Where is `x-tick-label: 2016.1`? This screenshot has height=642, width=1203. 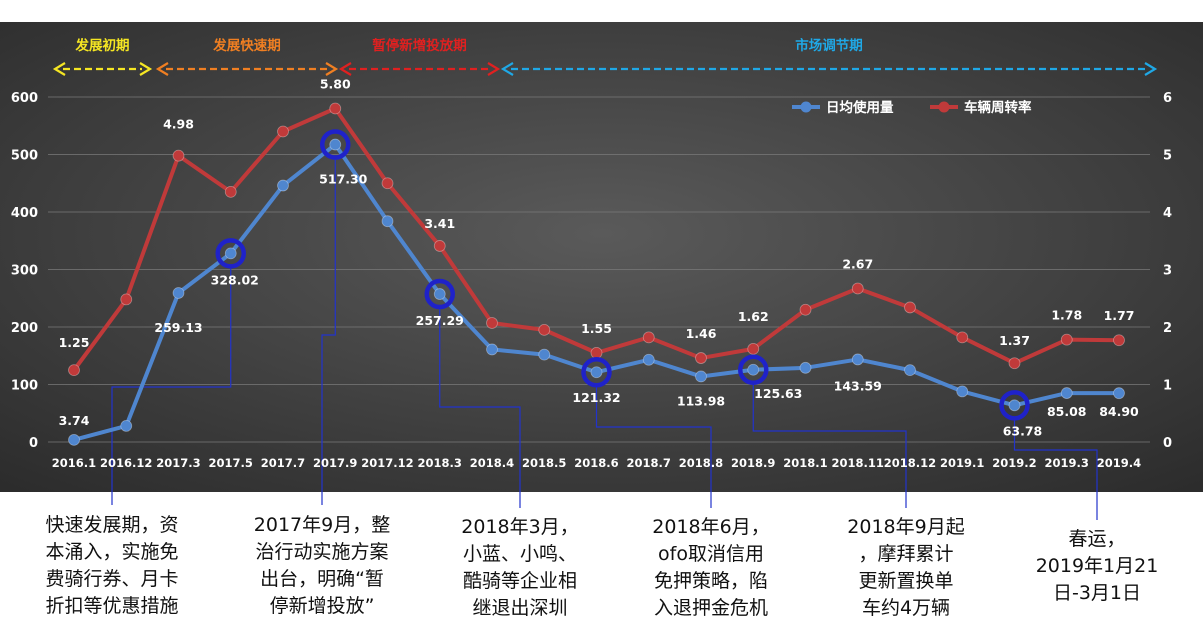
x-tick-label: 2016.1 is located at coordinates (74, 463).